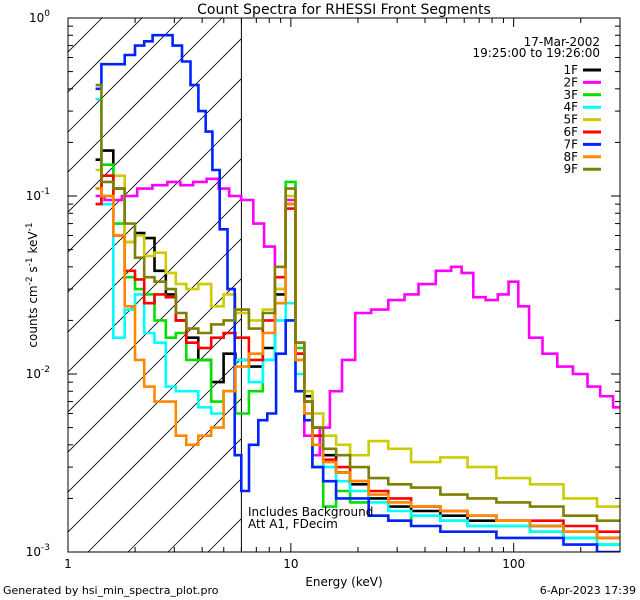 The width and height of the screenshot is (640, 600). What do you see at coordinates (39, 17) in the screenshot?
I see `y-tick-label: 10⁰` at bounding box center [39, 17].